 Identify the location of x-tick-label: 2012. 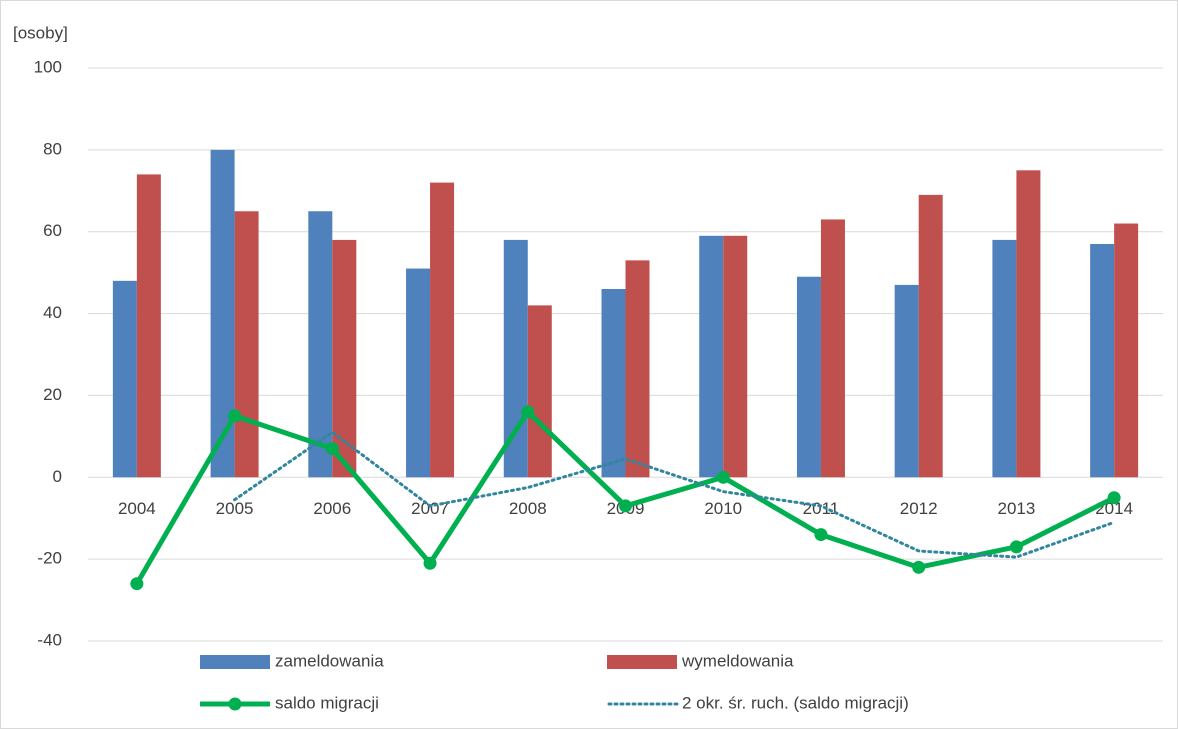
(919, 508).